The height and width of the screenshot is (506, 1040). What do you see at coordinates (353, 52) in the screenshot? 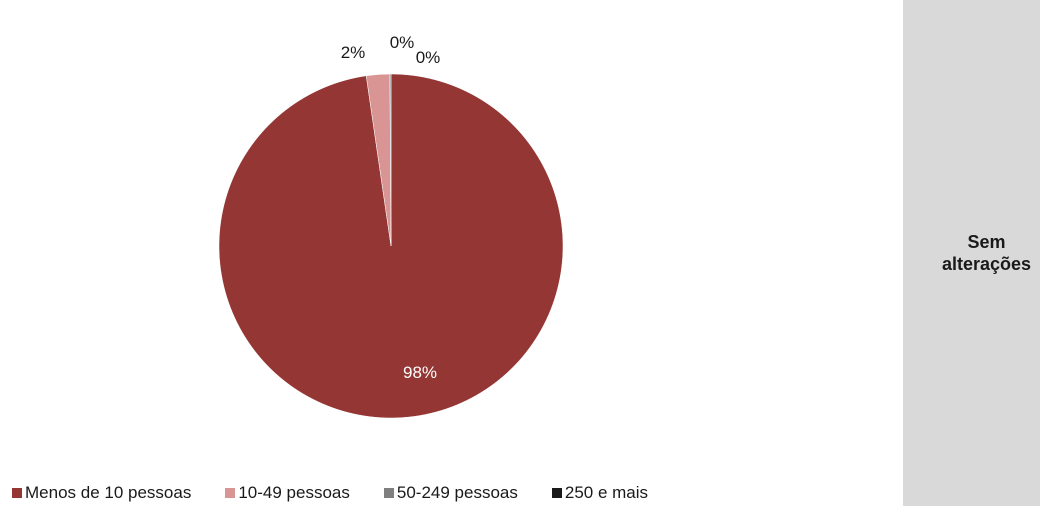
I see `data-label-10-49: 2%` at bounding box center [353, 52].